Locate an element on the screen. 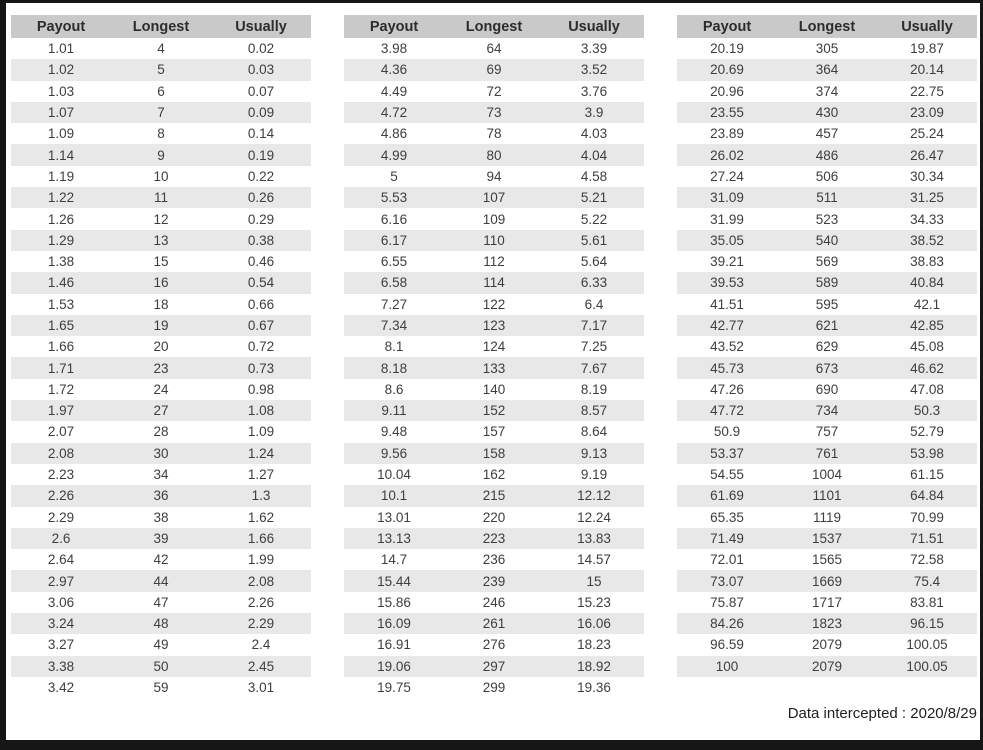 The height and width of the screenshot is (750, 983). cell-usually: 52.79 is located at coordinates (927, 432).